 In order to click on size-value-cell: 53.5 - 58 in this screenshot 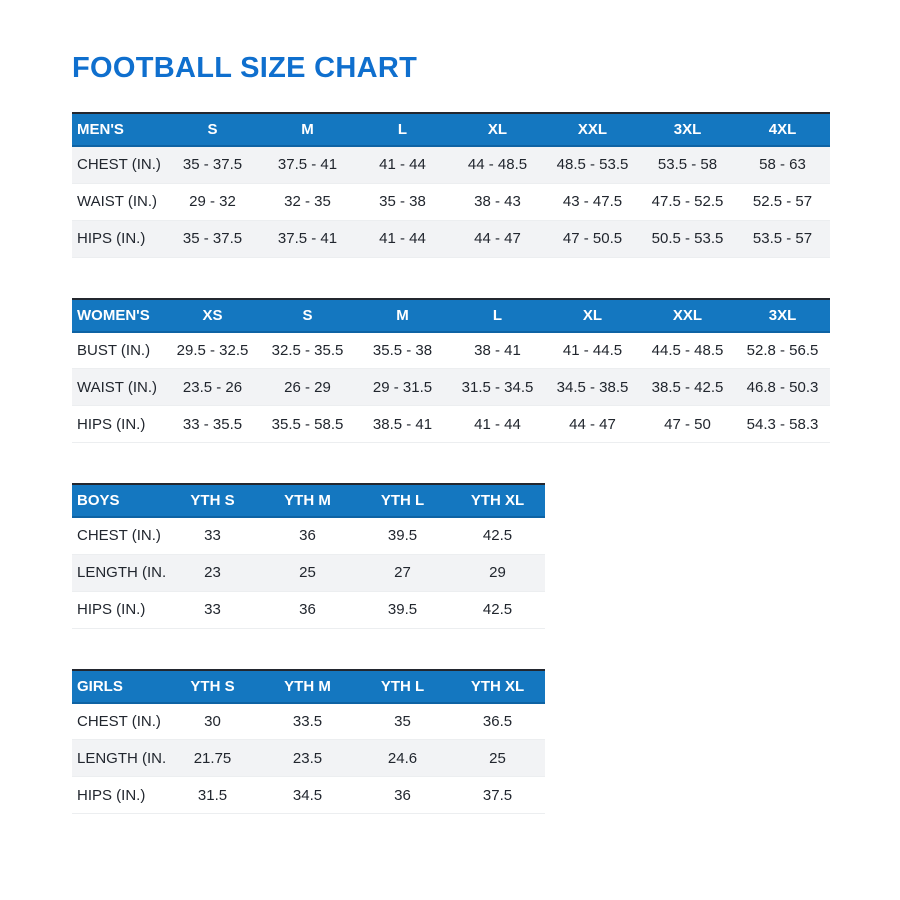, I will do `click(687, 165)`.